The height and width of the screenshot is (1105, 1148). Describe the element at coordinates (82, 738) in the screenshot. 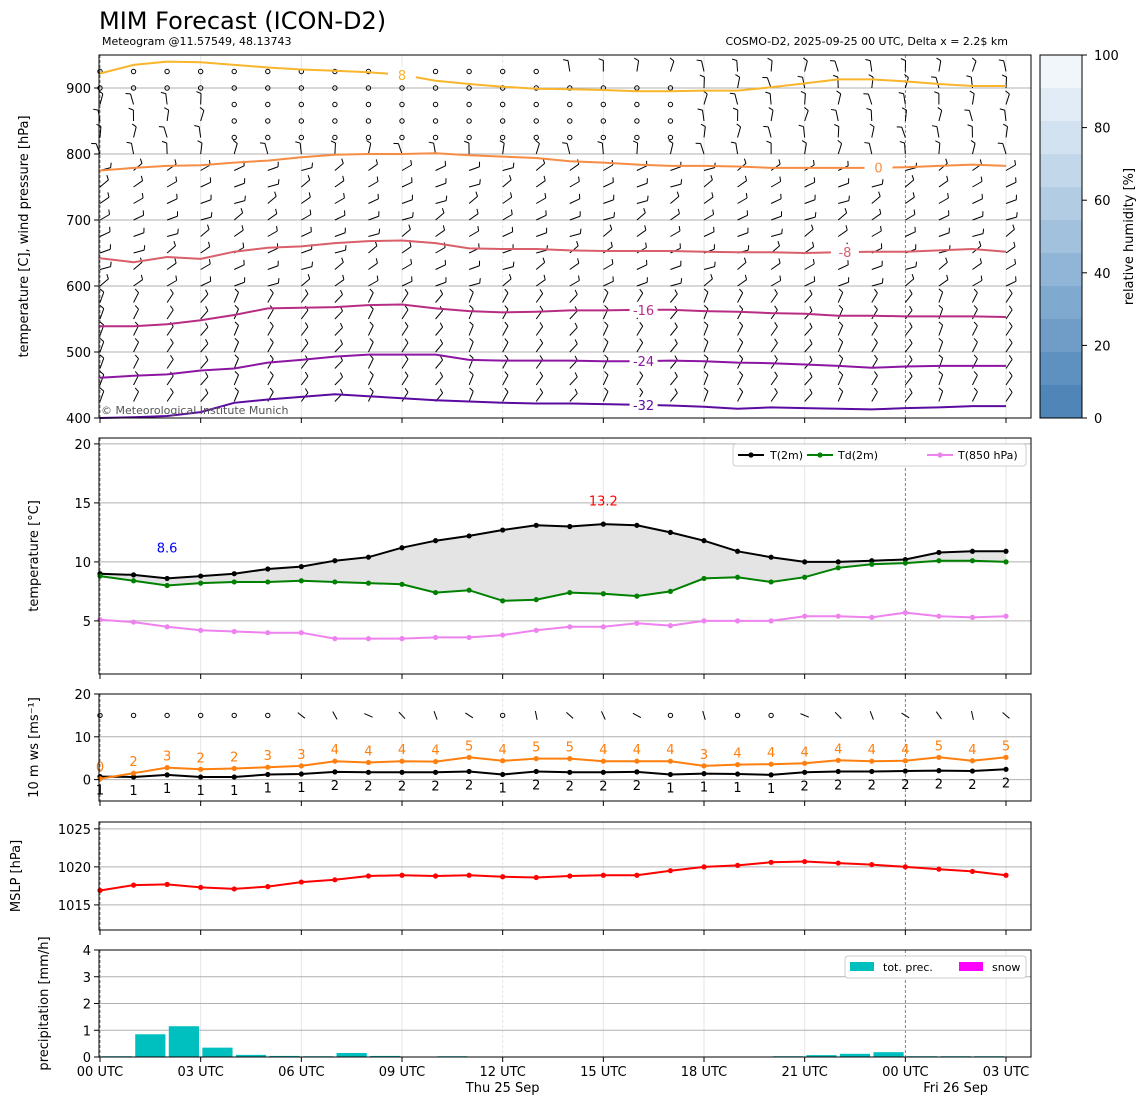

I see `y-tick-label: 10` at that location.